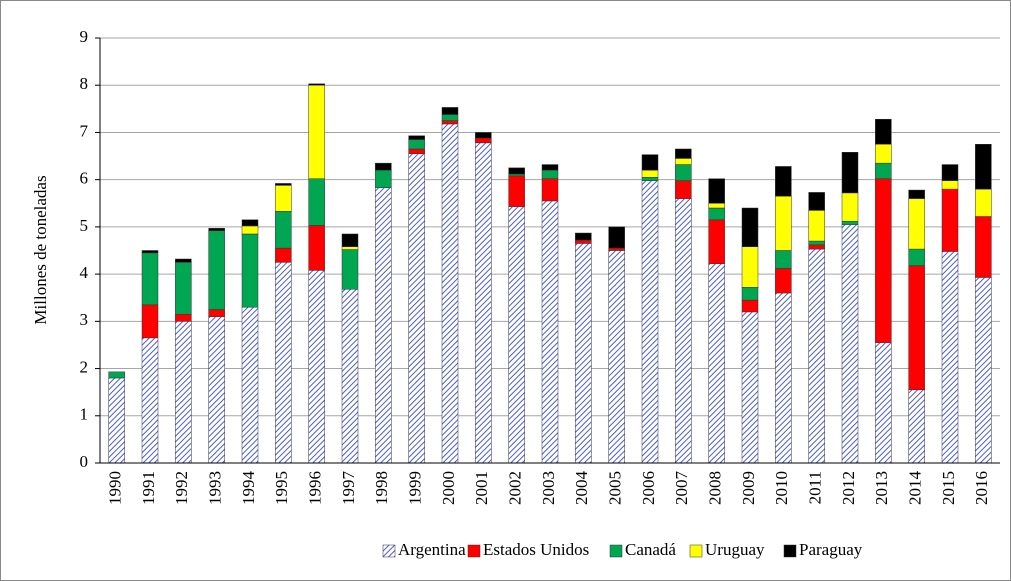  Describe the element at coordinates (148, 488) in the screenshot. I see `x-tick-label: 1991` at that location.